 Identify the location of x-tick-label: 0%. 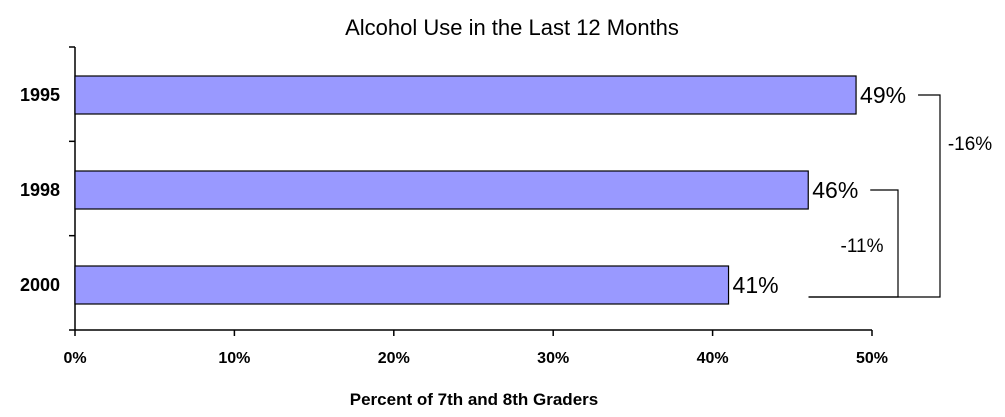
(74, 358).